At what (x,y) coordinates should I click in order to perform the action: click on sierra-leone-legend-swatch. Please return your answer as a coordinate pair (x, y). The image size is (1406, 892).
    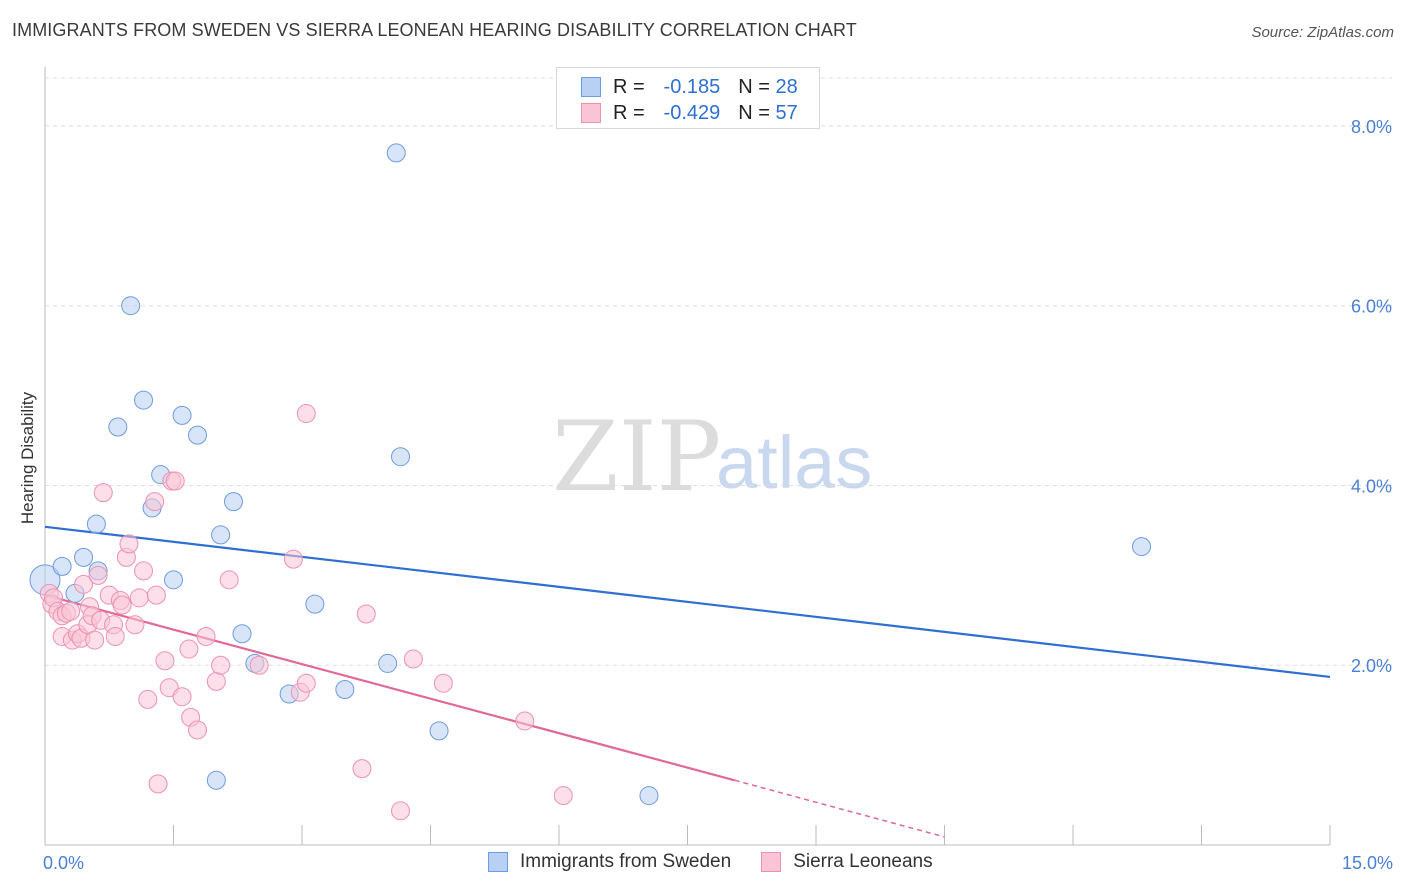
    Looking at the image, I should click on (771, 862).